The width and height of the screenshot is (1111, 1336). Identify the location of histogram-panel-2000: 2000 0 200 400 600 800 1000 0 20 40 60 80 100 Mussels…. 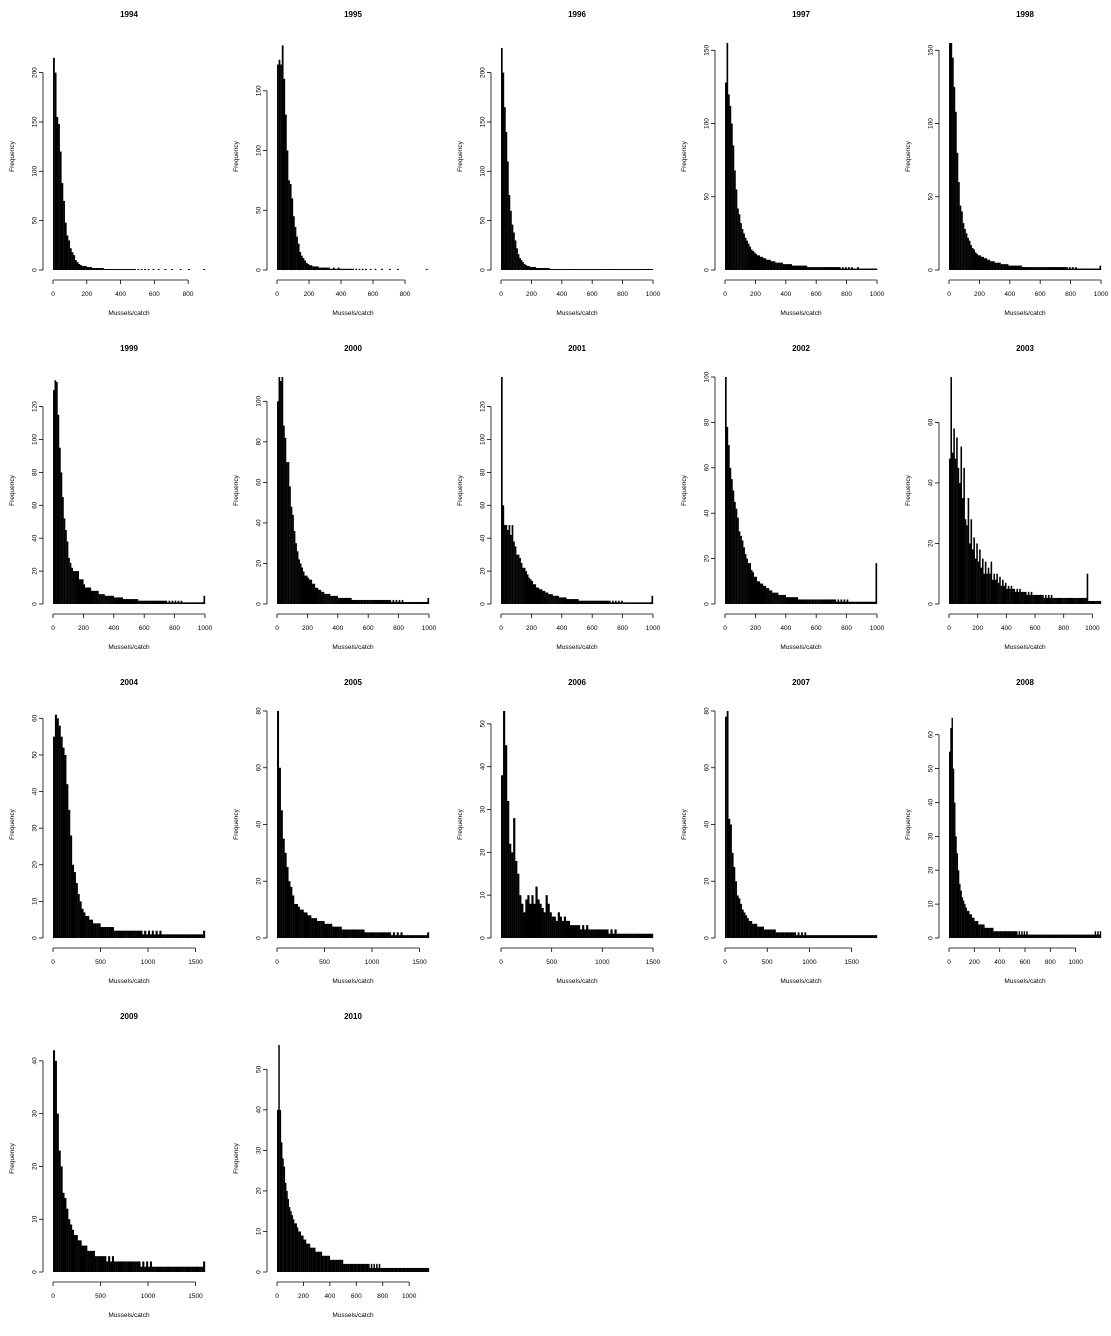
(336, 501).